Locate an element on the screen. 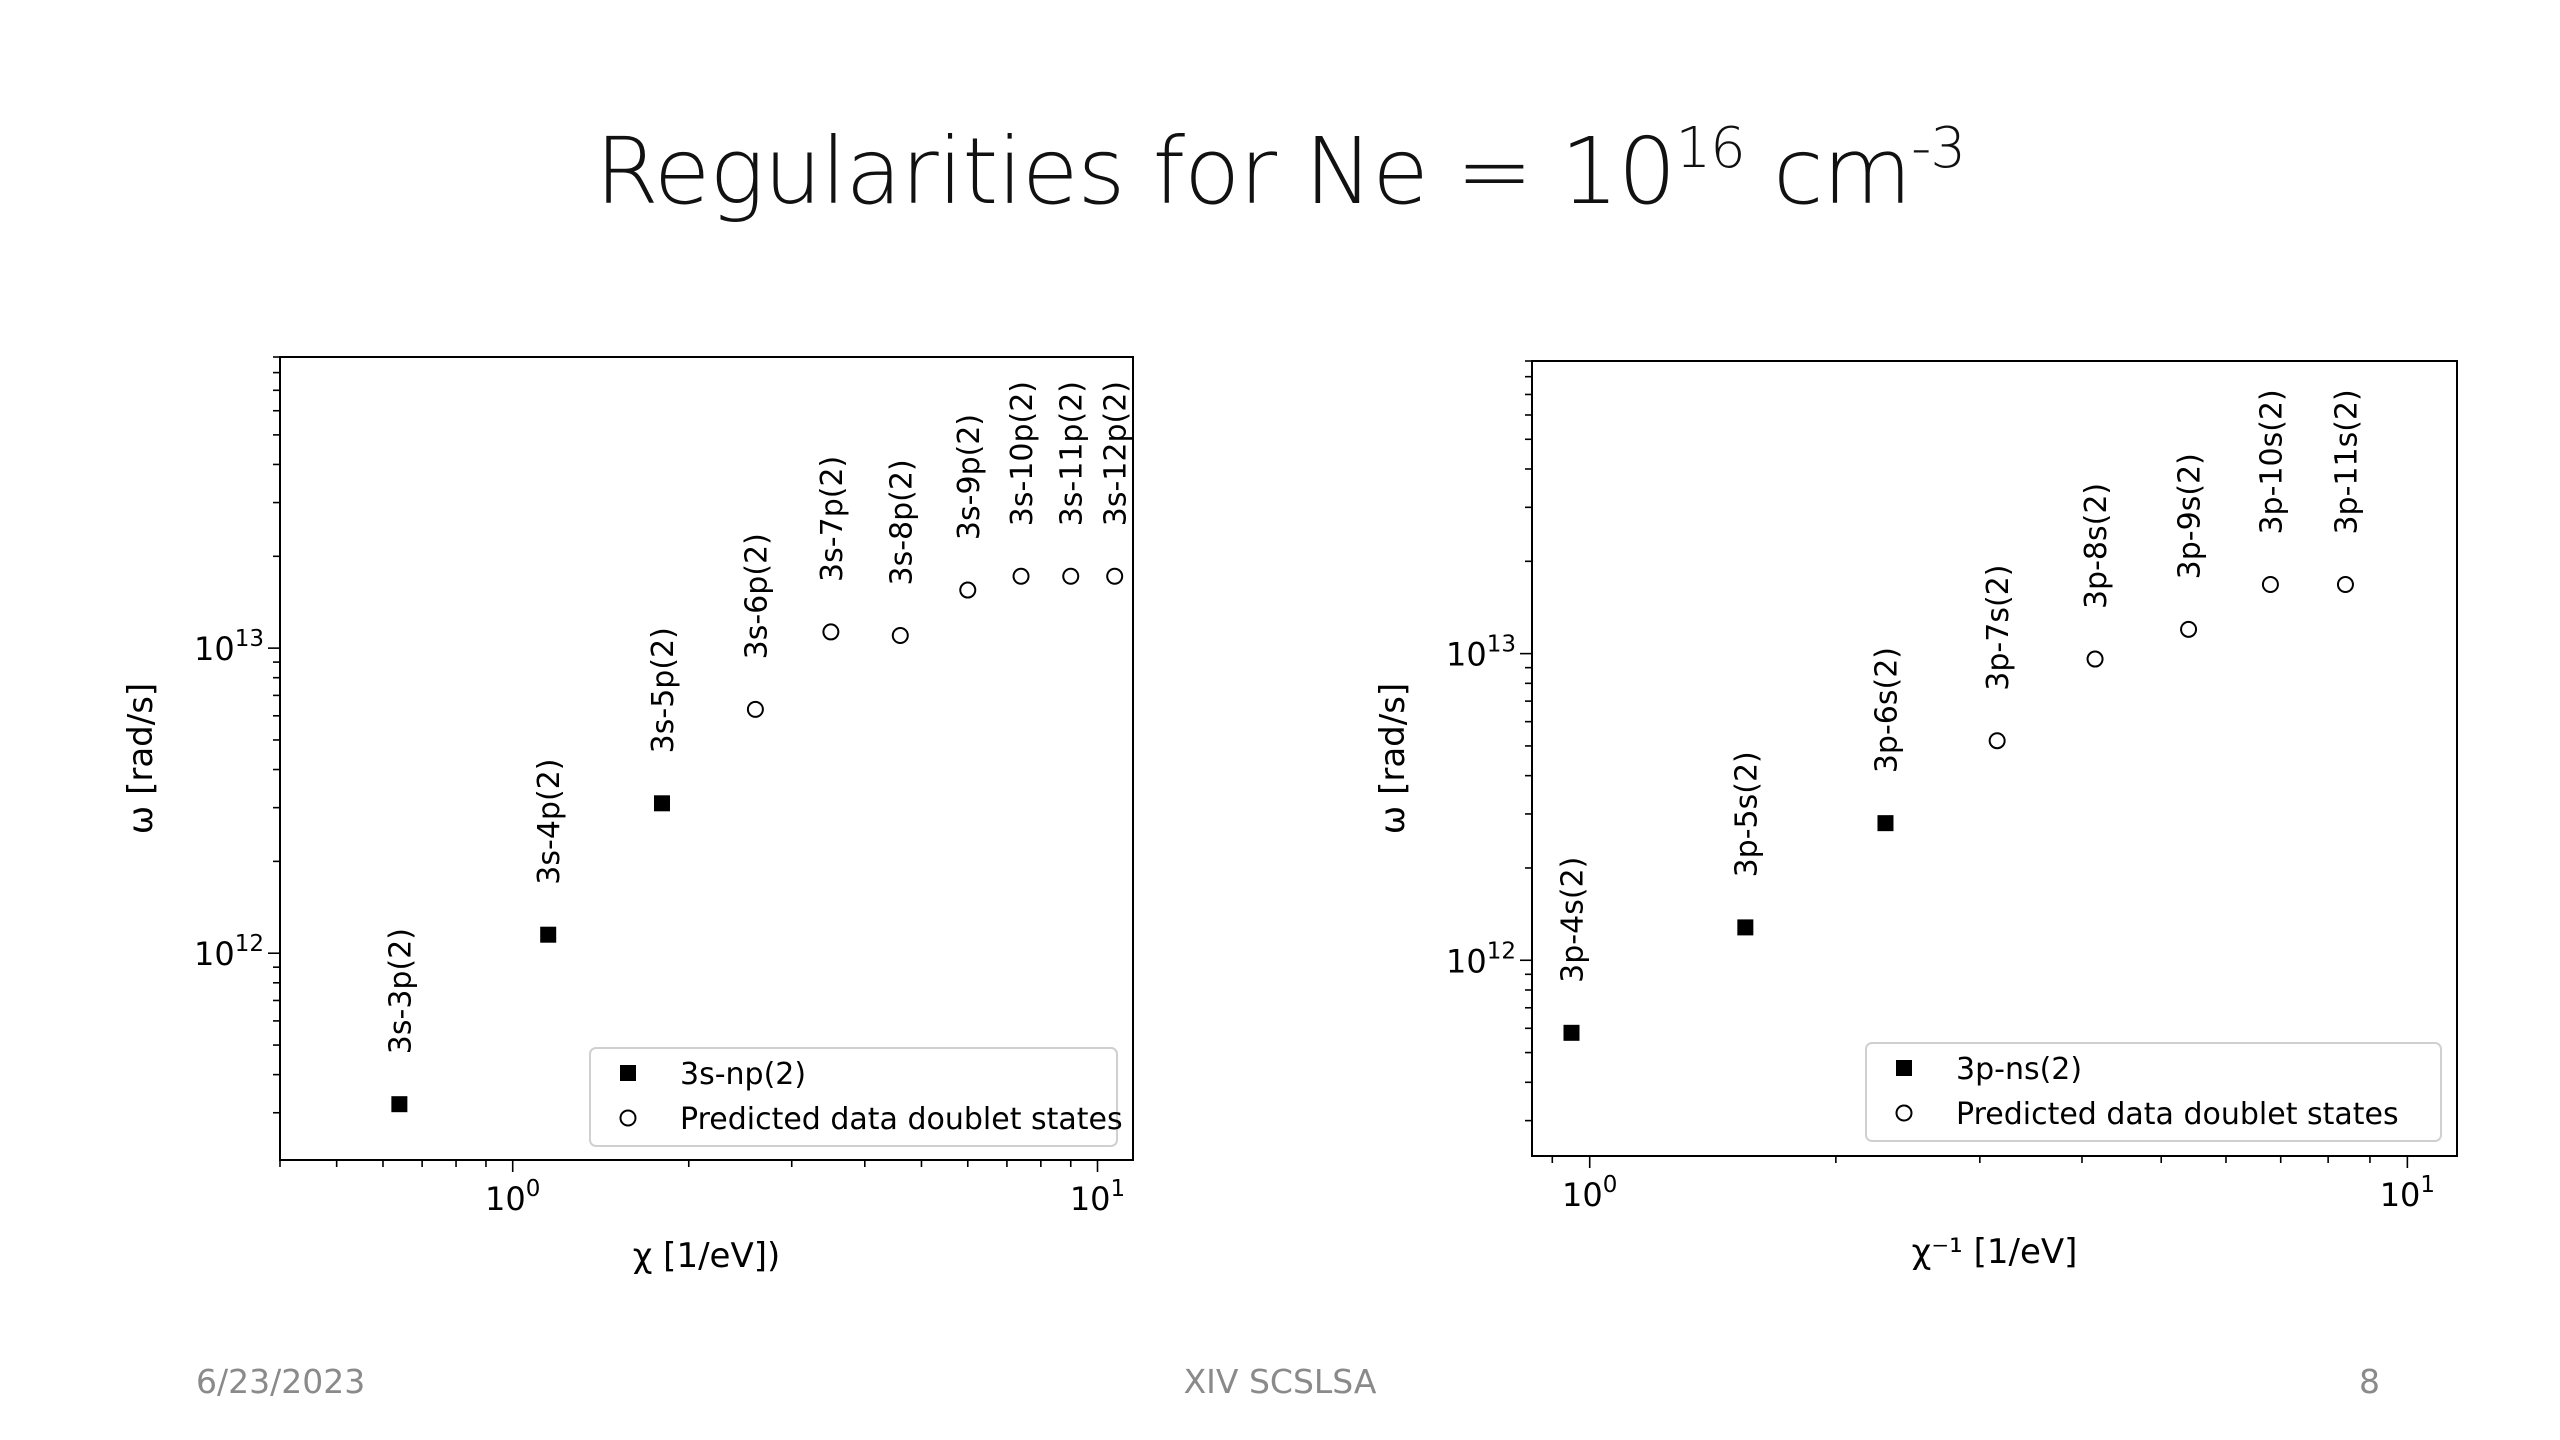 The height and width of the screenshot is (1440, 2560). x-axis-label: χ [1/eV]) is located at coordinates (707, 1256).